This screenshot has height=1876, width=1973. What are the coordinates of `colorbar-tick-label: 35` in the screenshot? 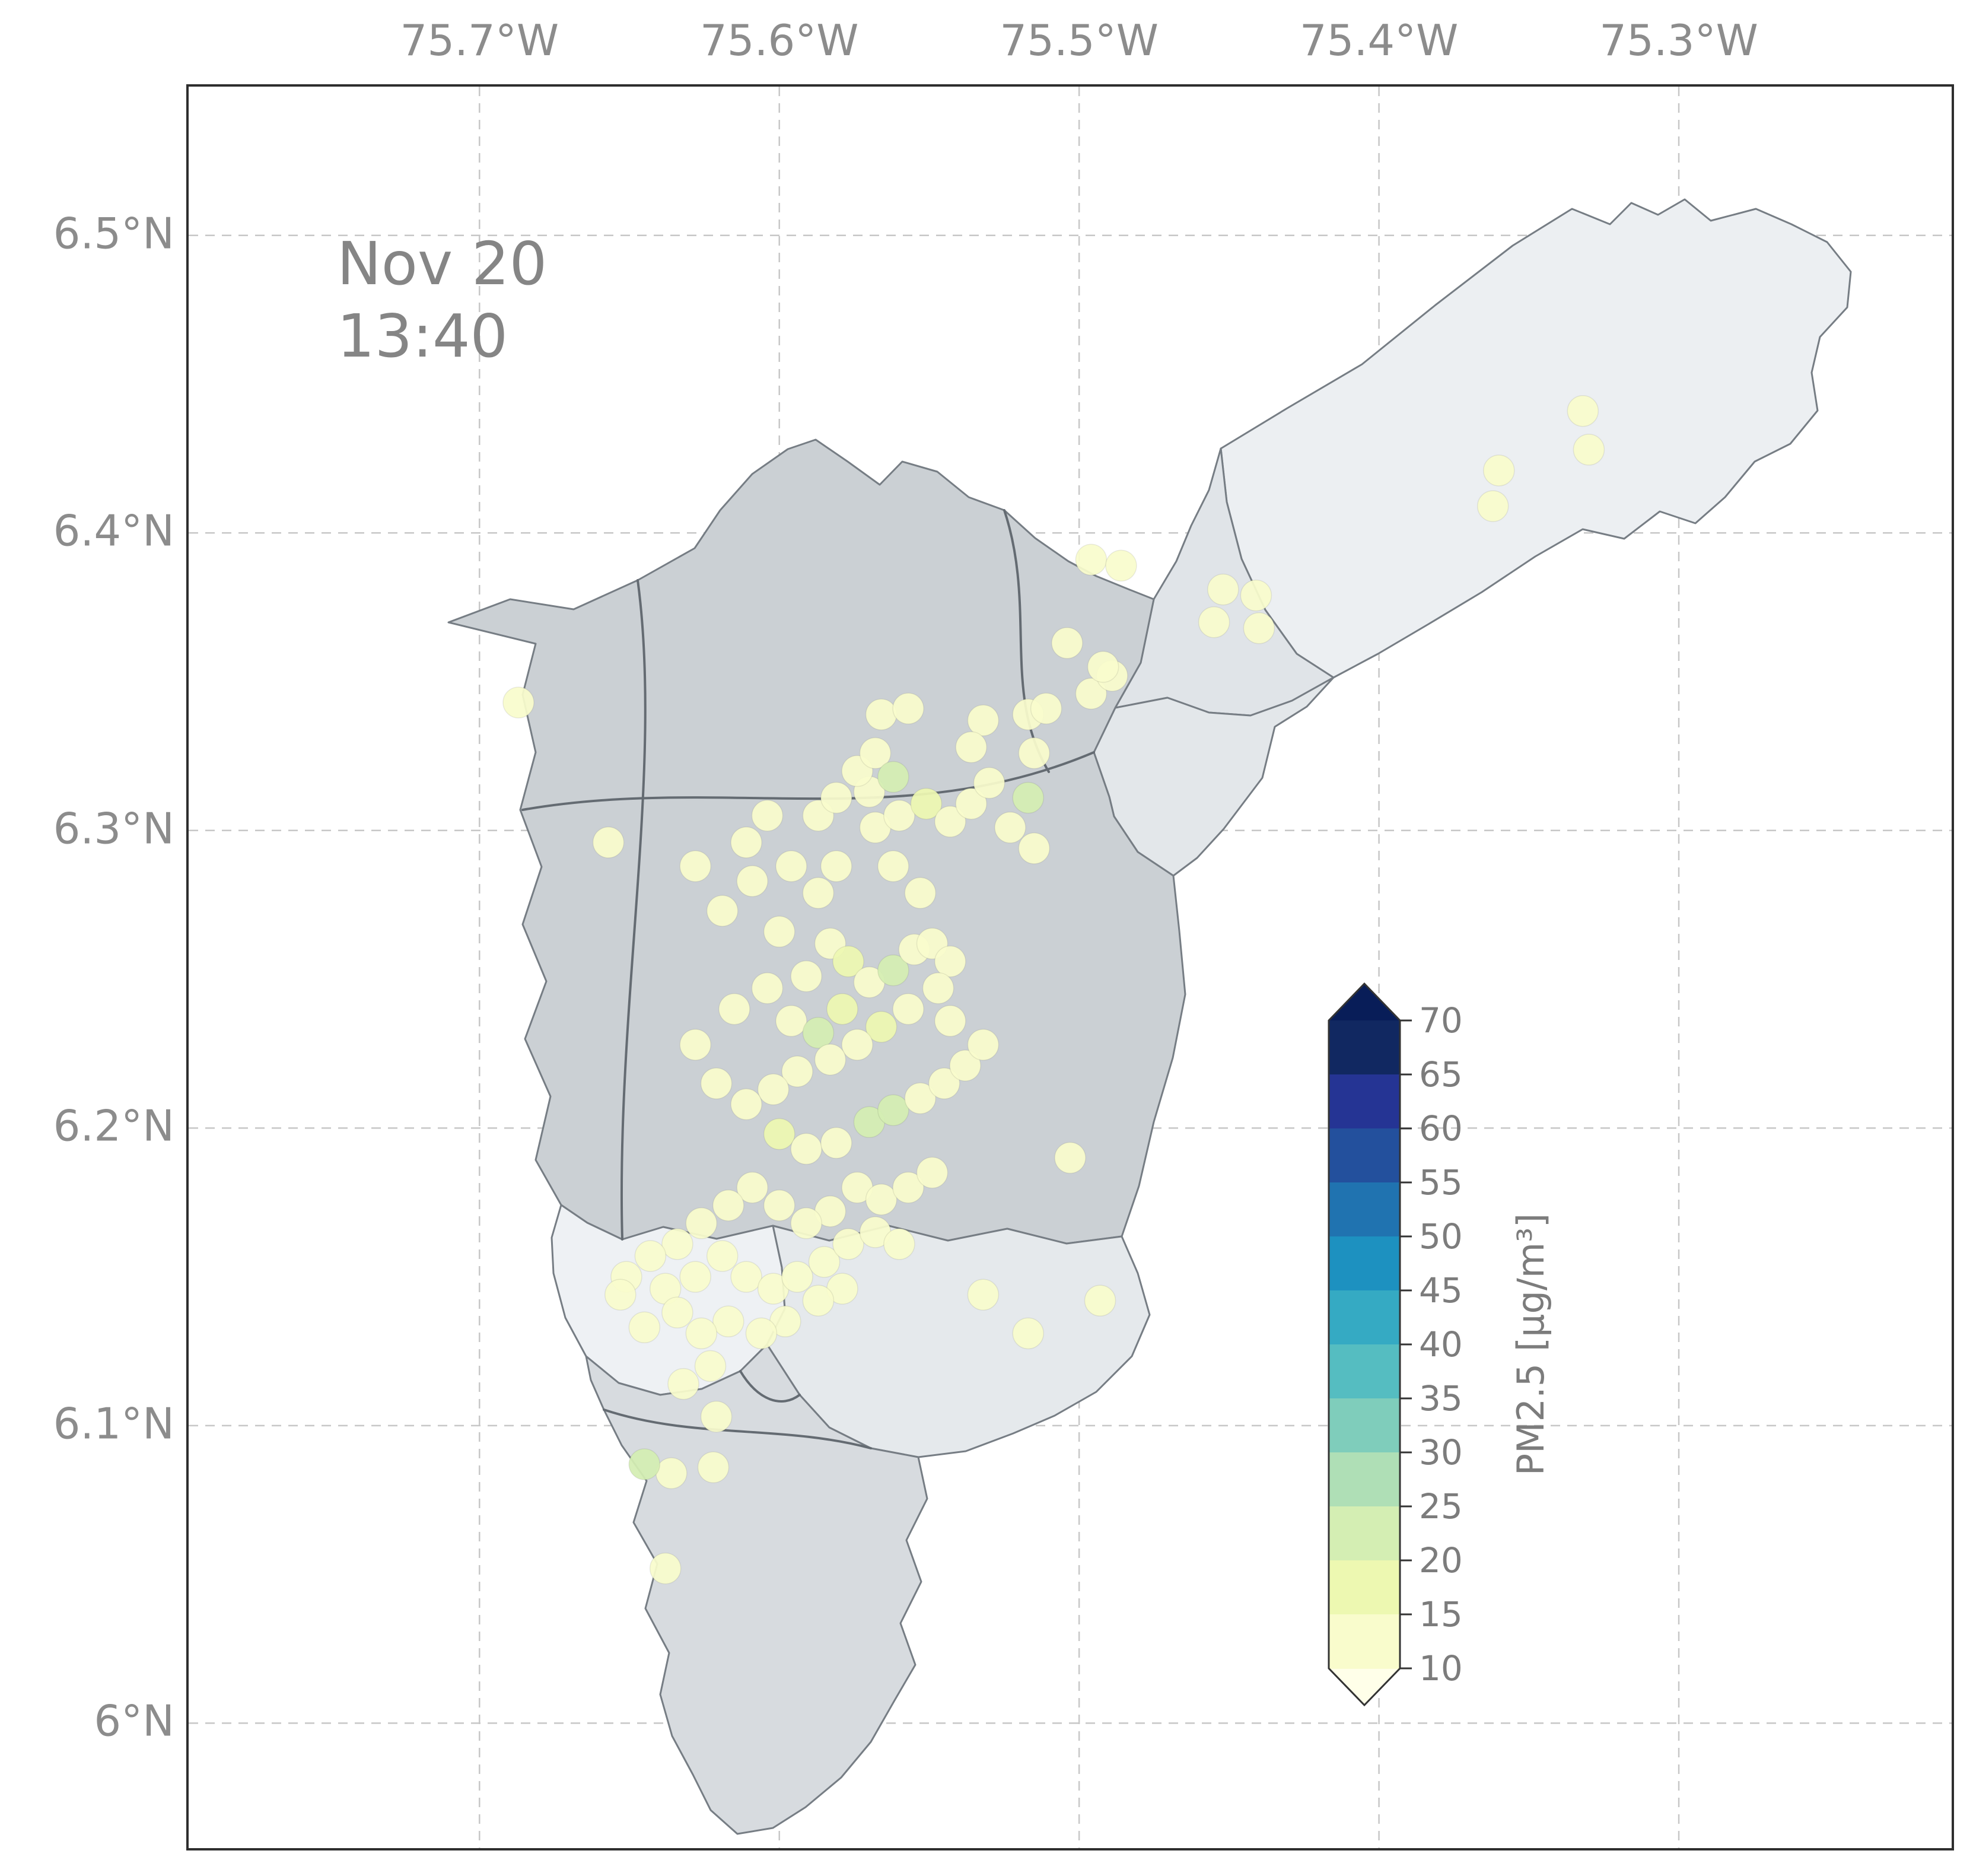 It's located at (1441, 1398).